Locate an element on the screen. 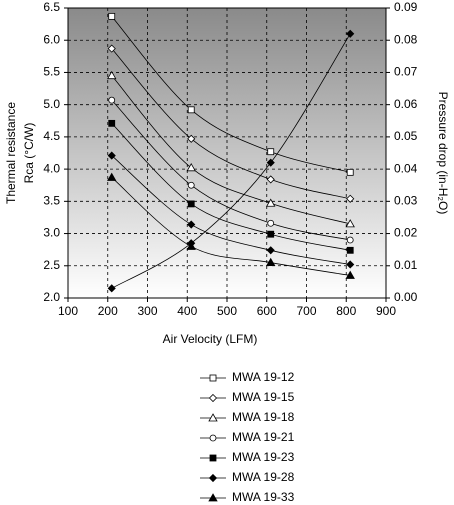 This screenshot has width=454, height=505. y2-tick-label: 0.05 is located at coordinates (406, 136).